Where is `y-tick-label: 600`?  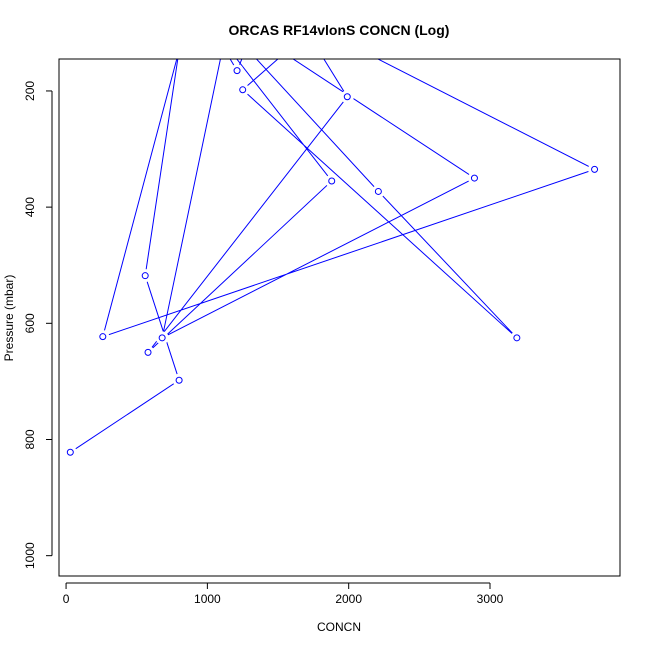 y-tick-label: 600 is located at coordinates (30, 323).